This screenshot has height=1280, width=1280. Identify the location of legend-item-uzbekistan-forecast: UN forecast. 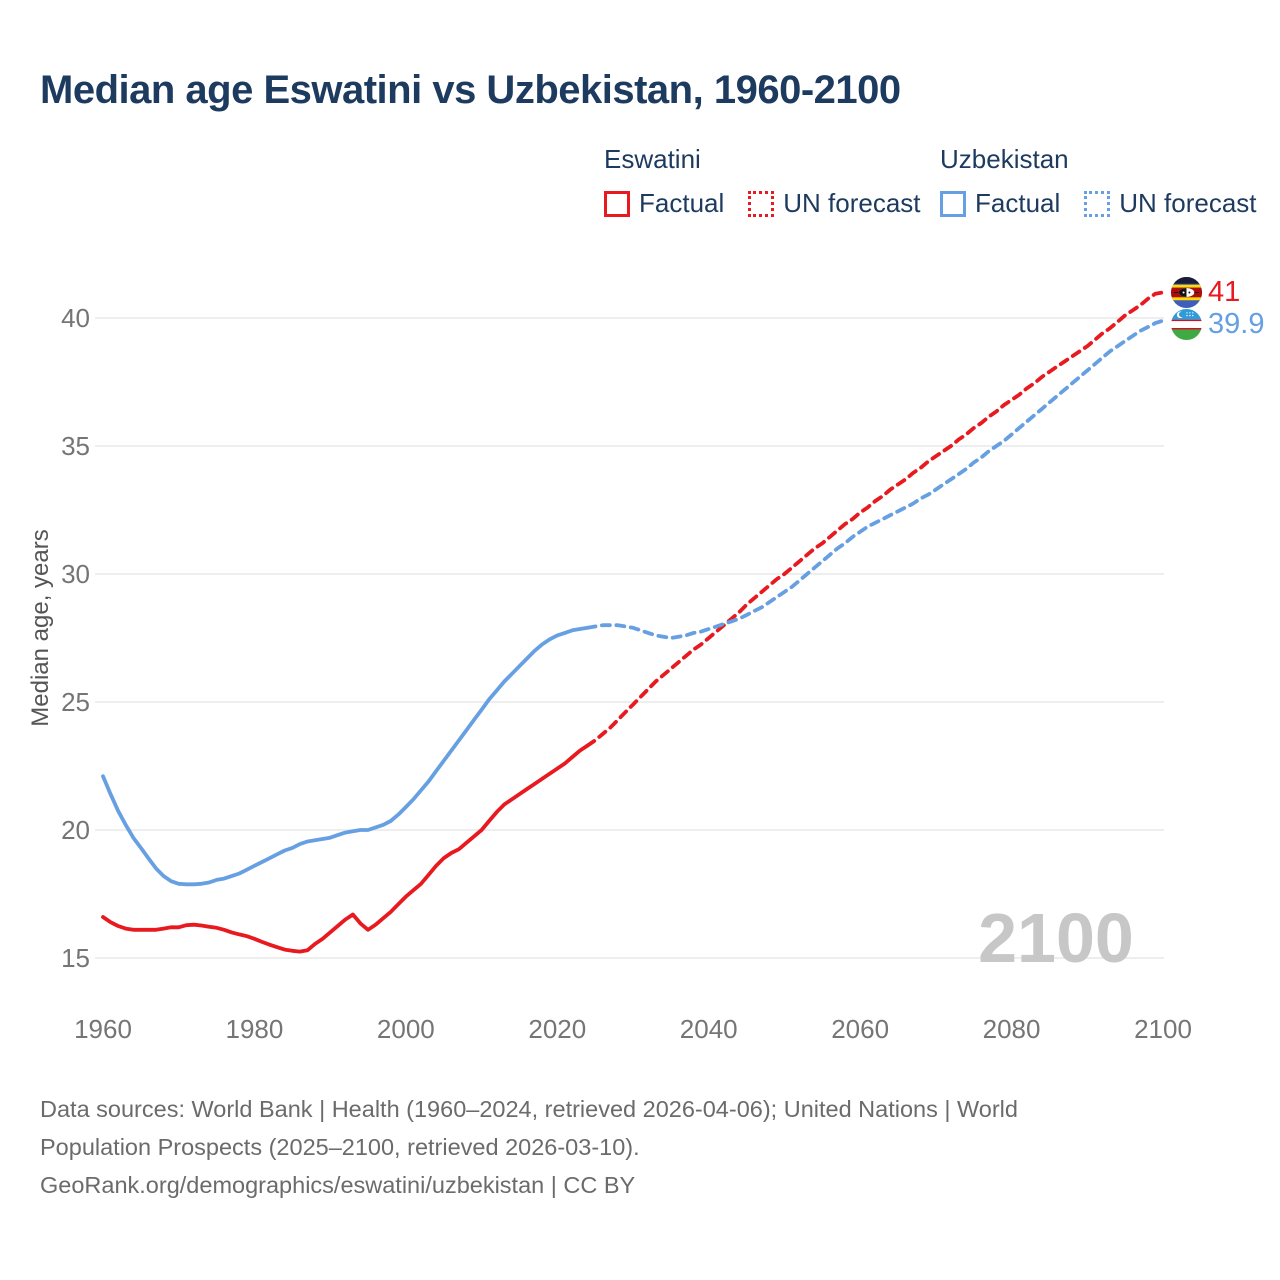
(1170, 203).